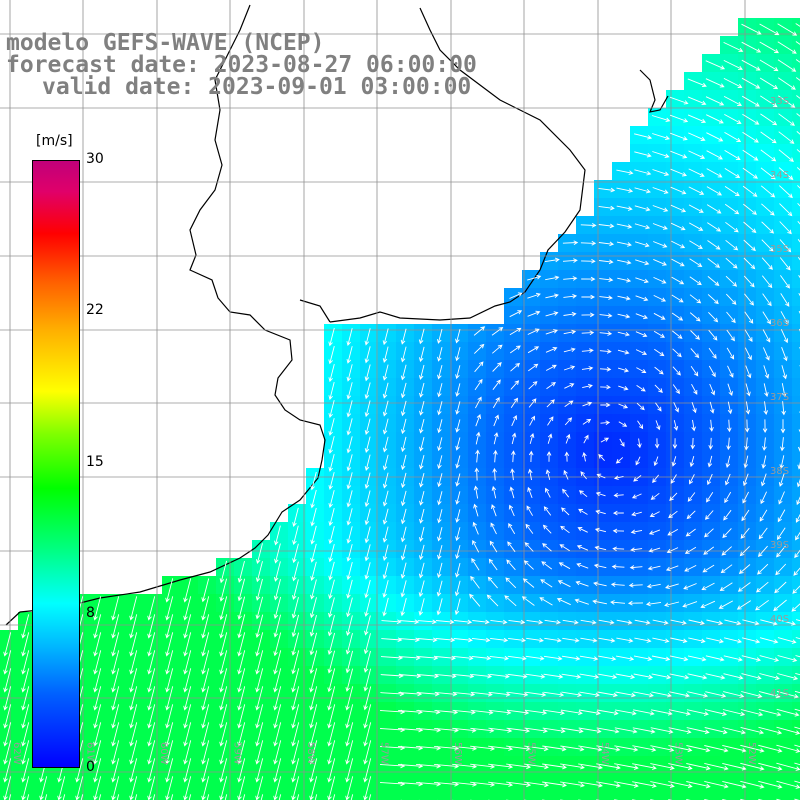 Image resolution: width=800 pixels, height=800 pixels. Describe the element at coordinates (54, 141) in the screenshot. I see `colorbar-units: [m/s]` at that location.